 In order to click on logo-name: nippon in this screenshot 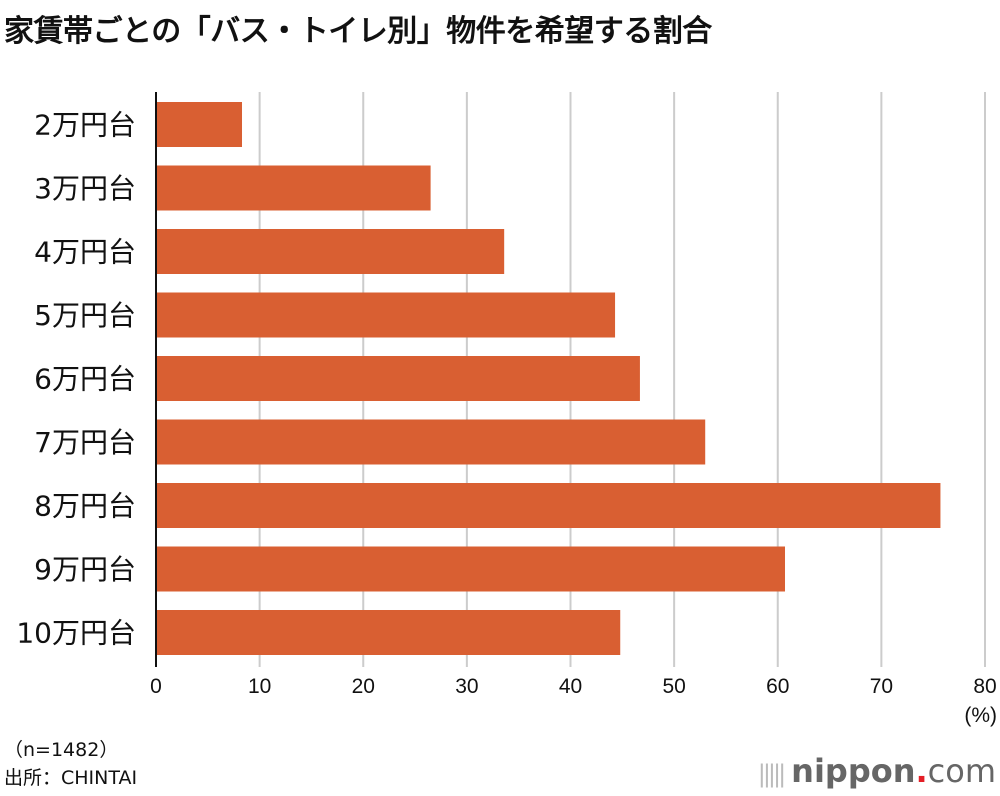, I will do `click(853, 771)`.